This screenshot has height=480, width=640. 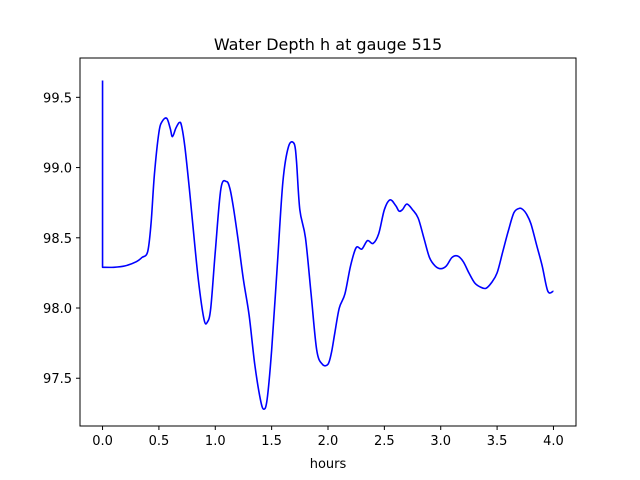 I want to click on x-tick-label: 1.0, so click(x=215, y=441).